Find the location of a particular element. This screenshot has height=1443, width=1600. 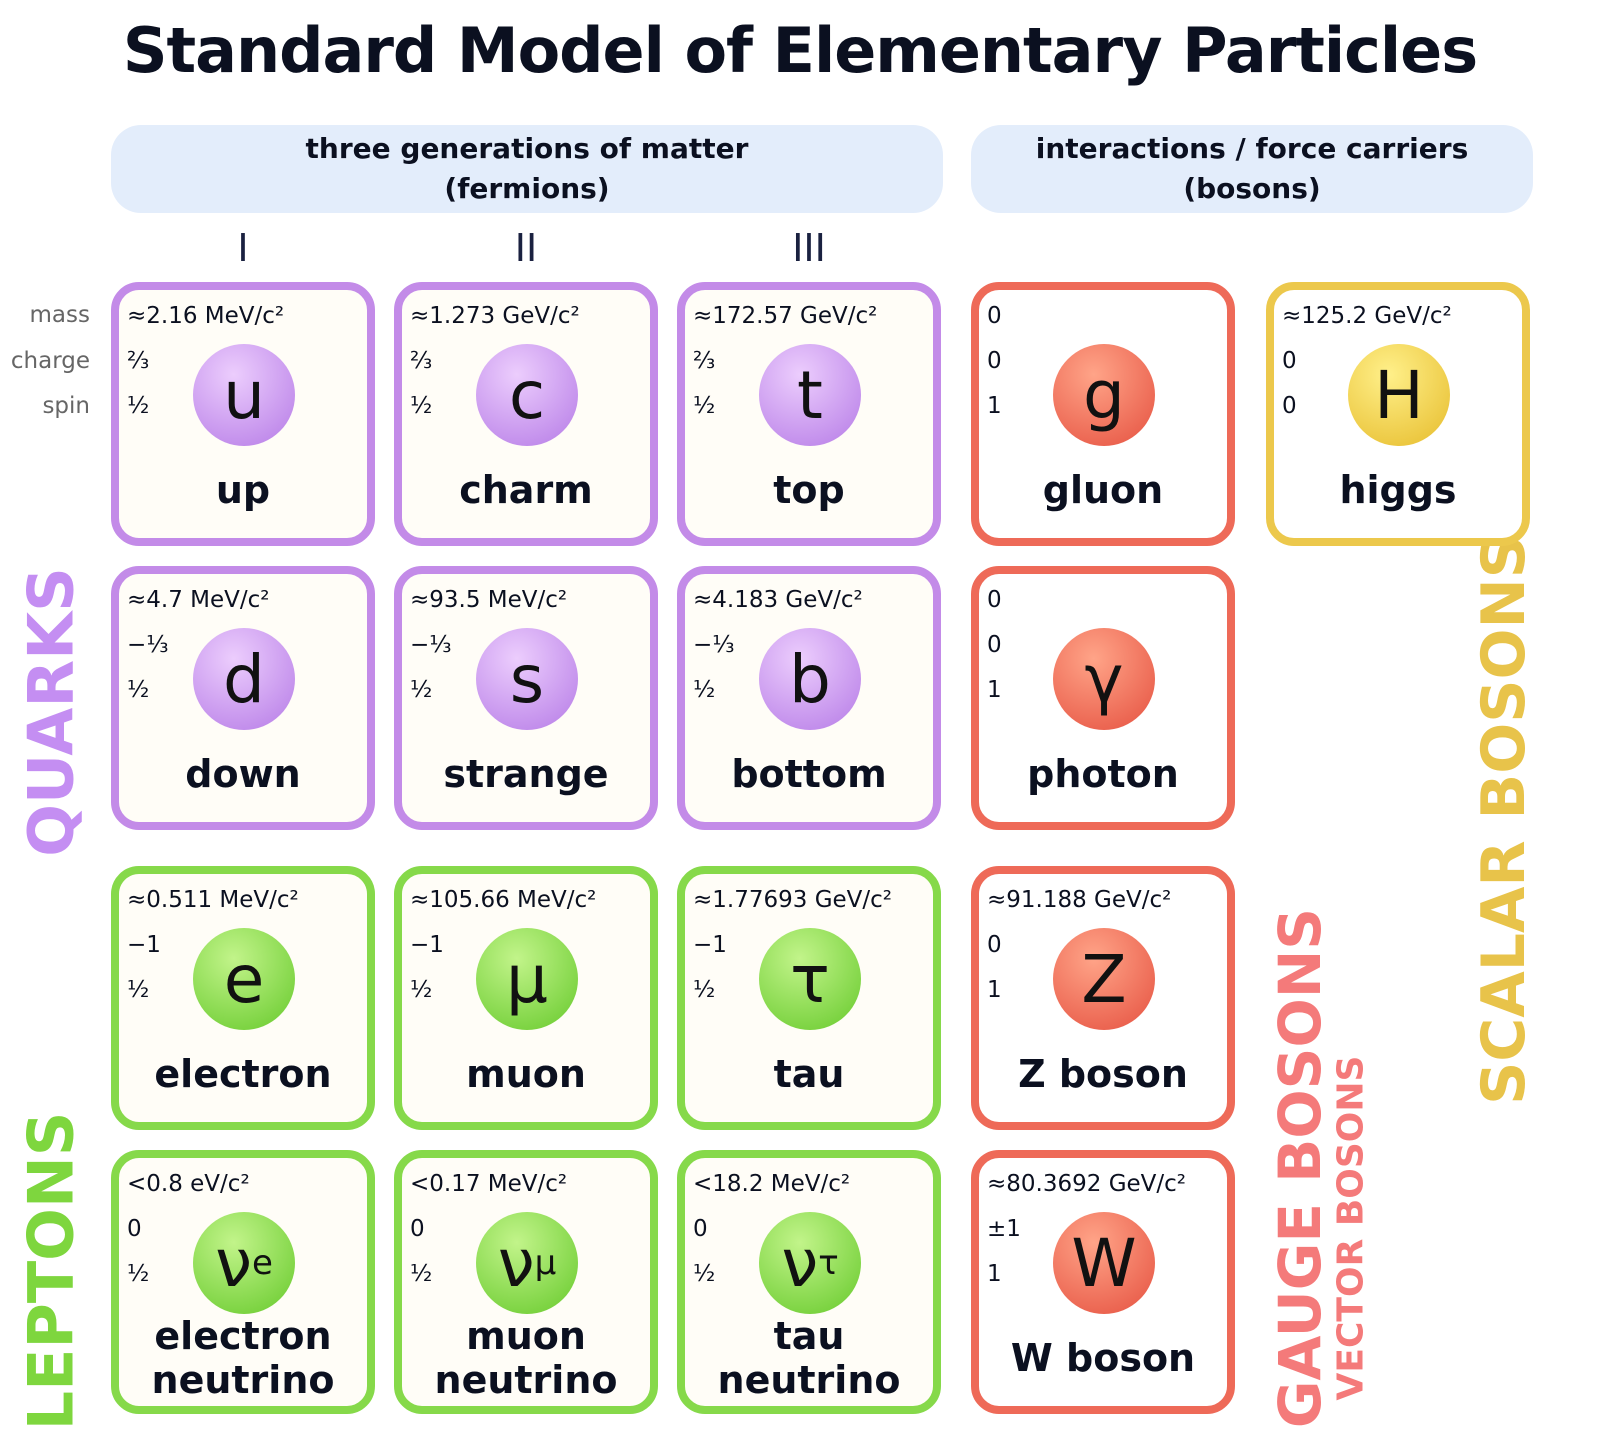

particle-mass: ≈1.273 GeV/c² is located at coordinates (495, 316).